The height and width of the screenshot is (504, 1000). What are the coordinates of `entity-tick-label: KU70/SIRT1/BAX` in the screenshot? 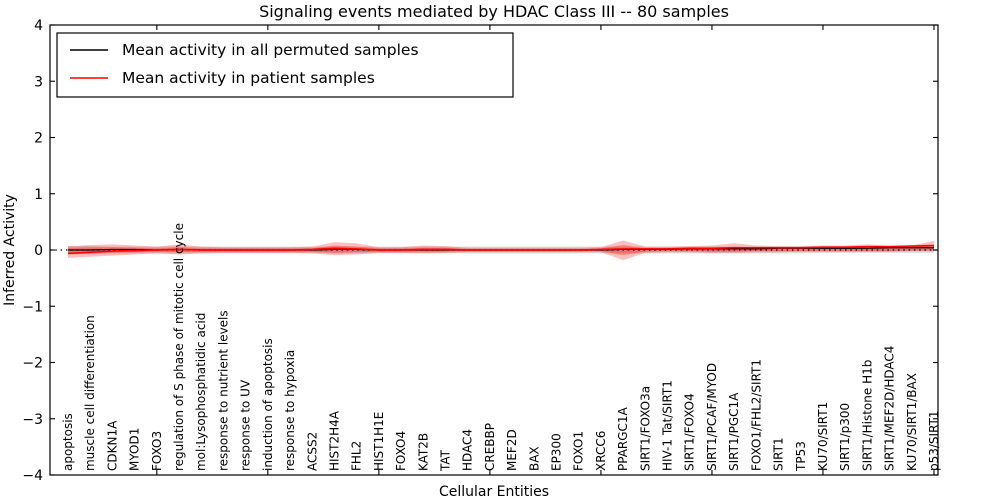 It's located at (912, 422).